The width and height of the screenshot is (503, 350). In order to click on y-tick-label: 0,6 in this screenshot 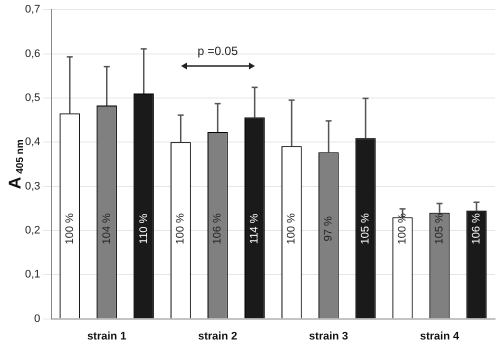, I will do `click(32, 54)`.